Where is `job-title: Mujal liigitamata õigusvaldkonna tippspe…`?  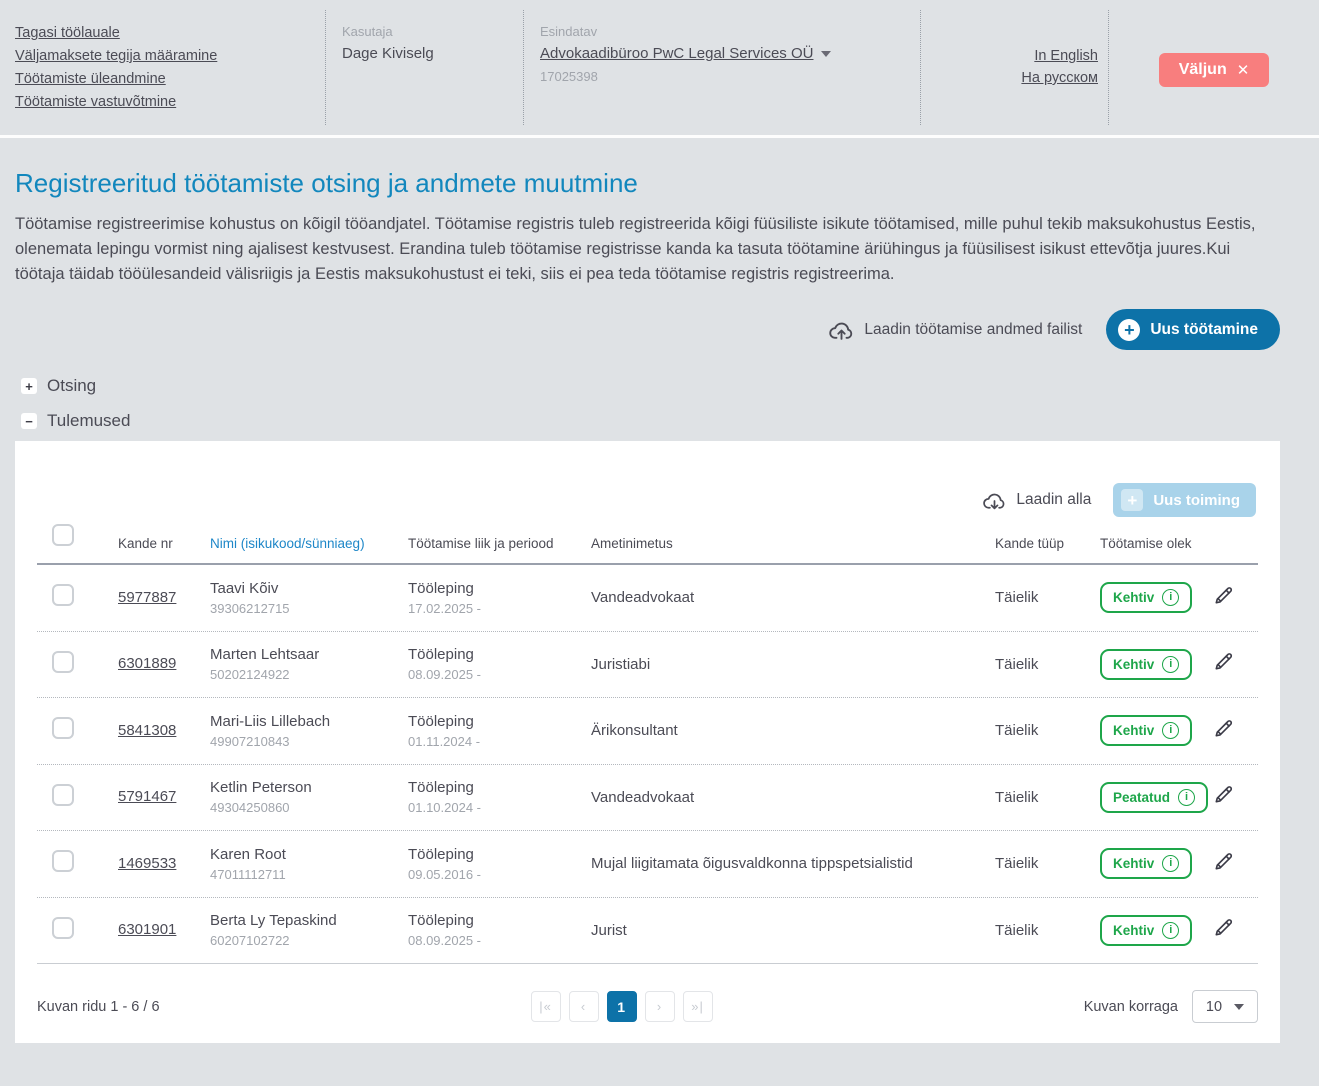
job-title: Mujal liigitamata õigusvaldkonna tippspe… is located at coordinates (752, 864).